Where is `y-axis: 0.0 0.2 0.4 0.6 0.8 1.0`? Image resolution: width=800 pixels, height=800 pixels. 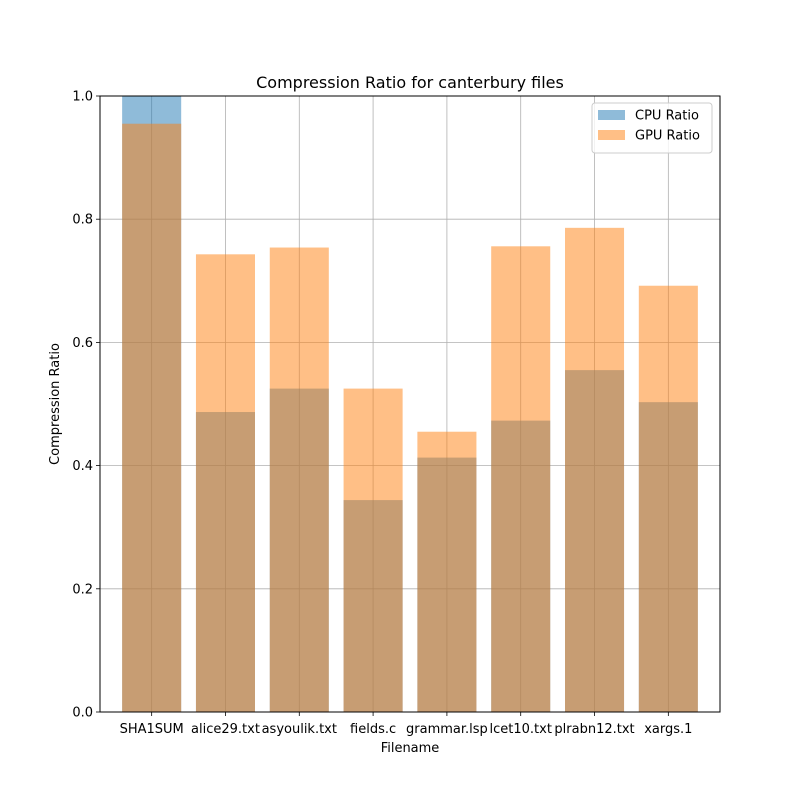 y-axis: 0.0 0.2 0.4 0.6 0.8 1.0 is located at coordinates (86, 405).